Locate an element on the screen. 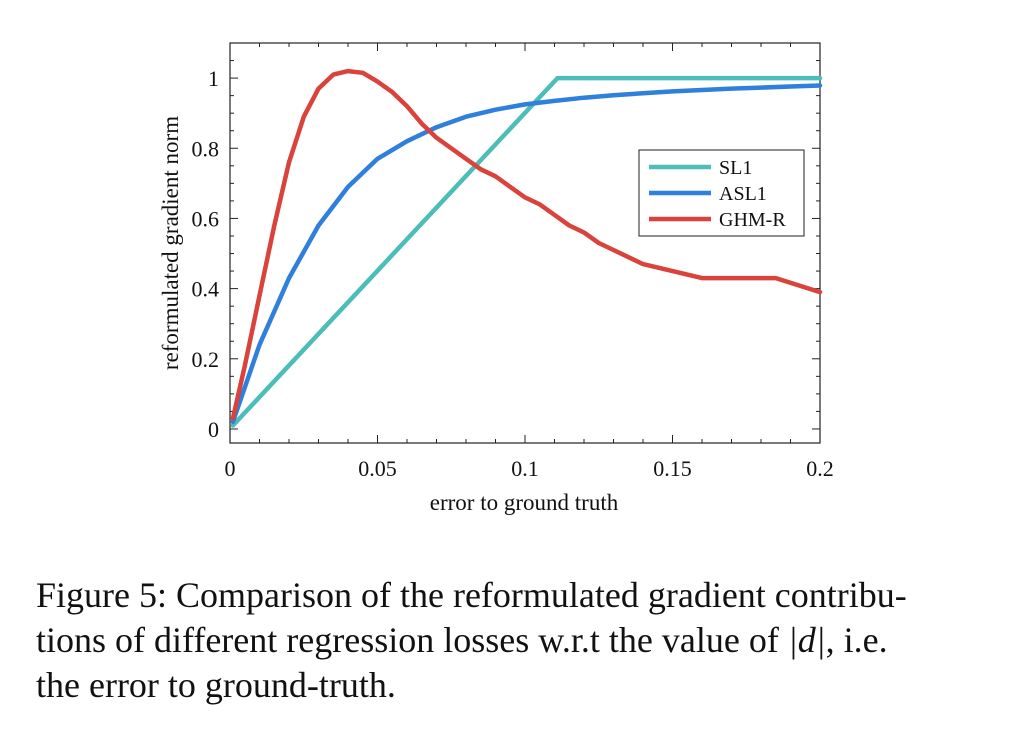 This screenshot has height=744, width=1020. x-axis-label: error to ground truth is located at coordinates (524, 502).